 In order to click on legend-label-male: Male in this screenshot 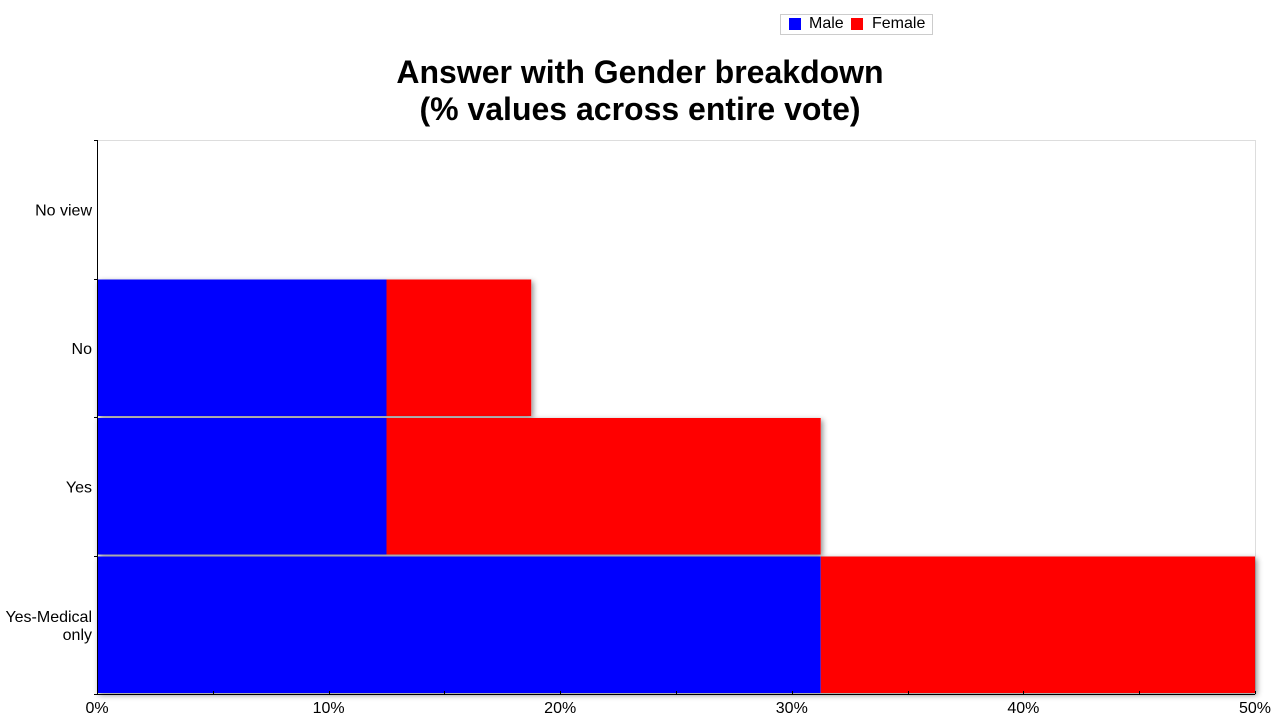, I will do `click(826, 23)`.